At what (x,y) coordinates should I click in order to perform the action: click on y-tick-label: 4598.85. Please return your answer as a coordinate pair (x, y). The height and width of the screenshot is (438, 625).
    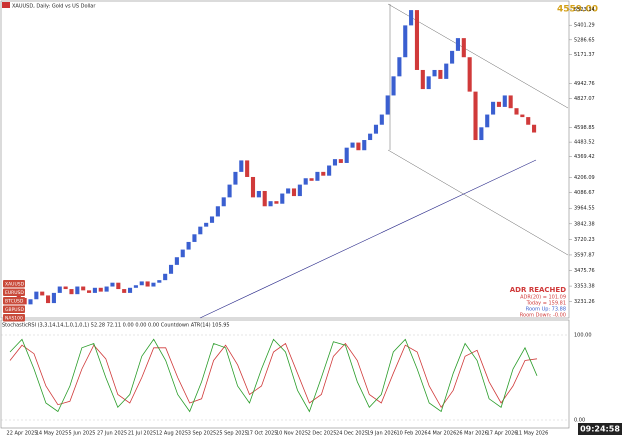
    Looking at the image, I should click on (584, 128).